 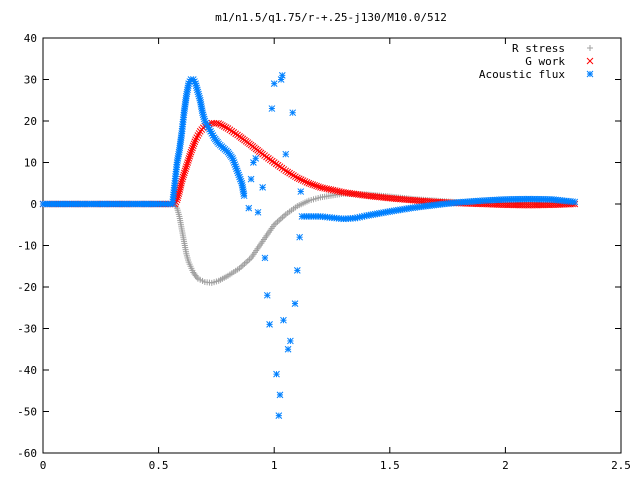 What do you see at coordinates (621, 465) in the screenshot?
I see `x-tick-label: 2.5` at bounding box center [621, 465].